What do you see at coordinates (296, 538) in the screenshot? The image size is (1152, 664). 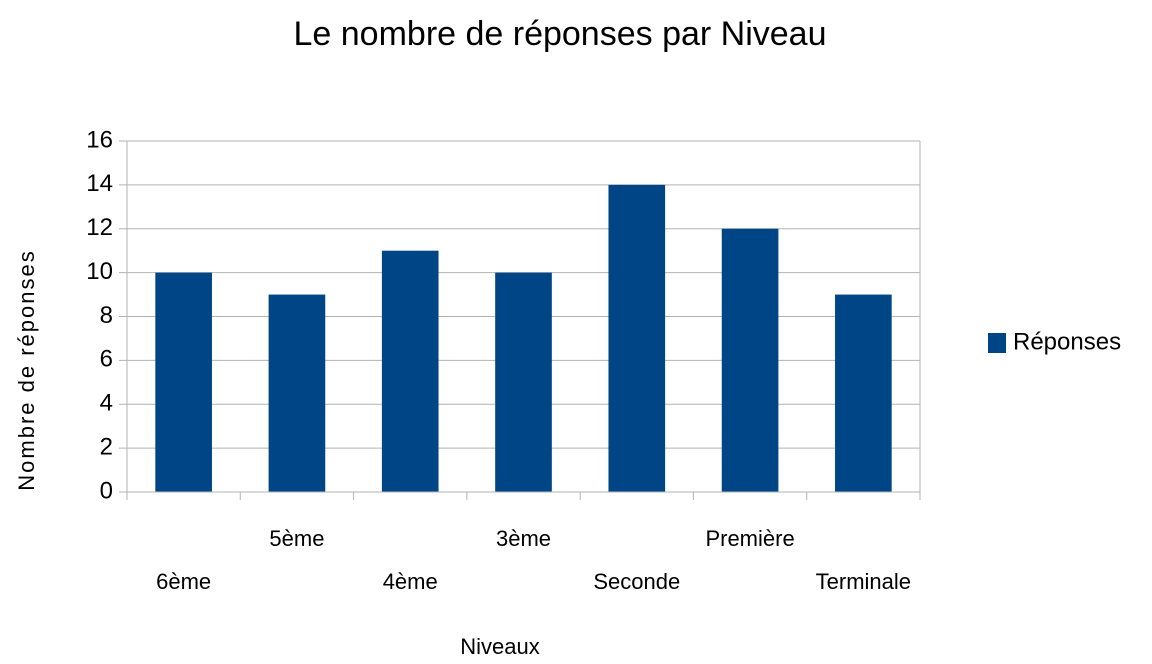 I see `x-tick-label: 5ème` at bounding box center [296, 538].